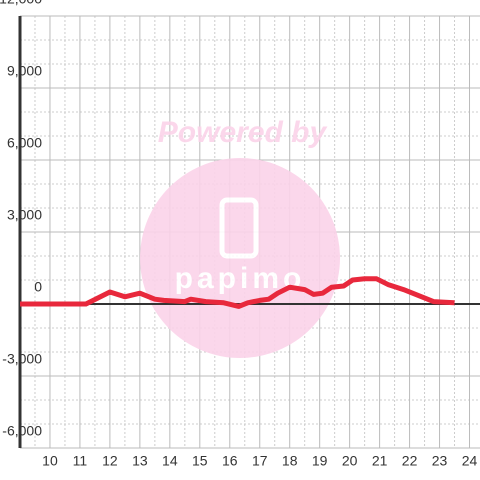 Image resolution: width=480 pixels, height=480 pixels. I want to click on x-tick-label: 23, so click(440, 461).